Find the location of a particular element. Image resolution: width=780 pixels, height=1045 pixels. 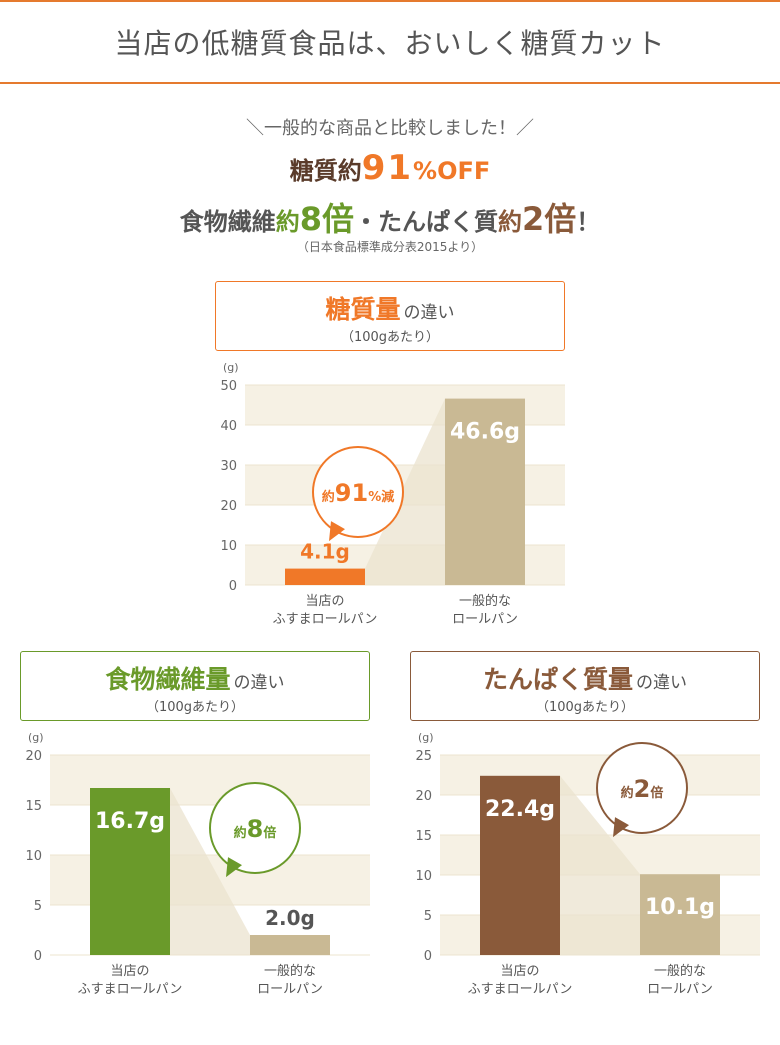

sugar-bar-value-label: 46.6g is located at coordinates (485, 432).